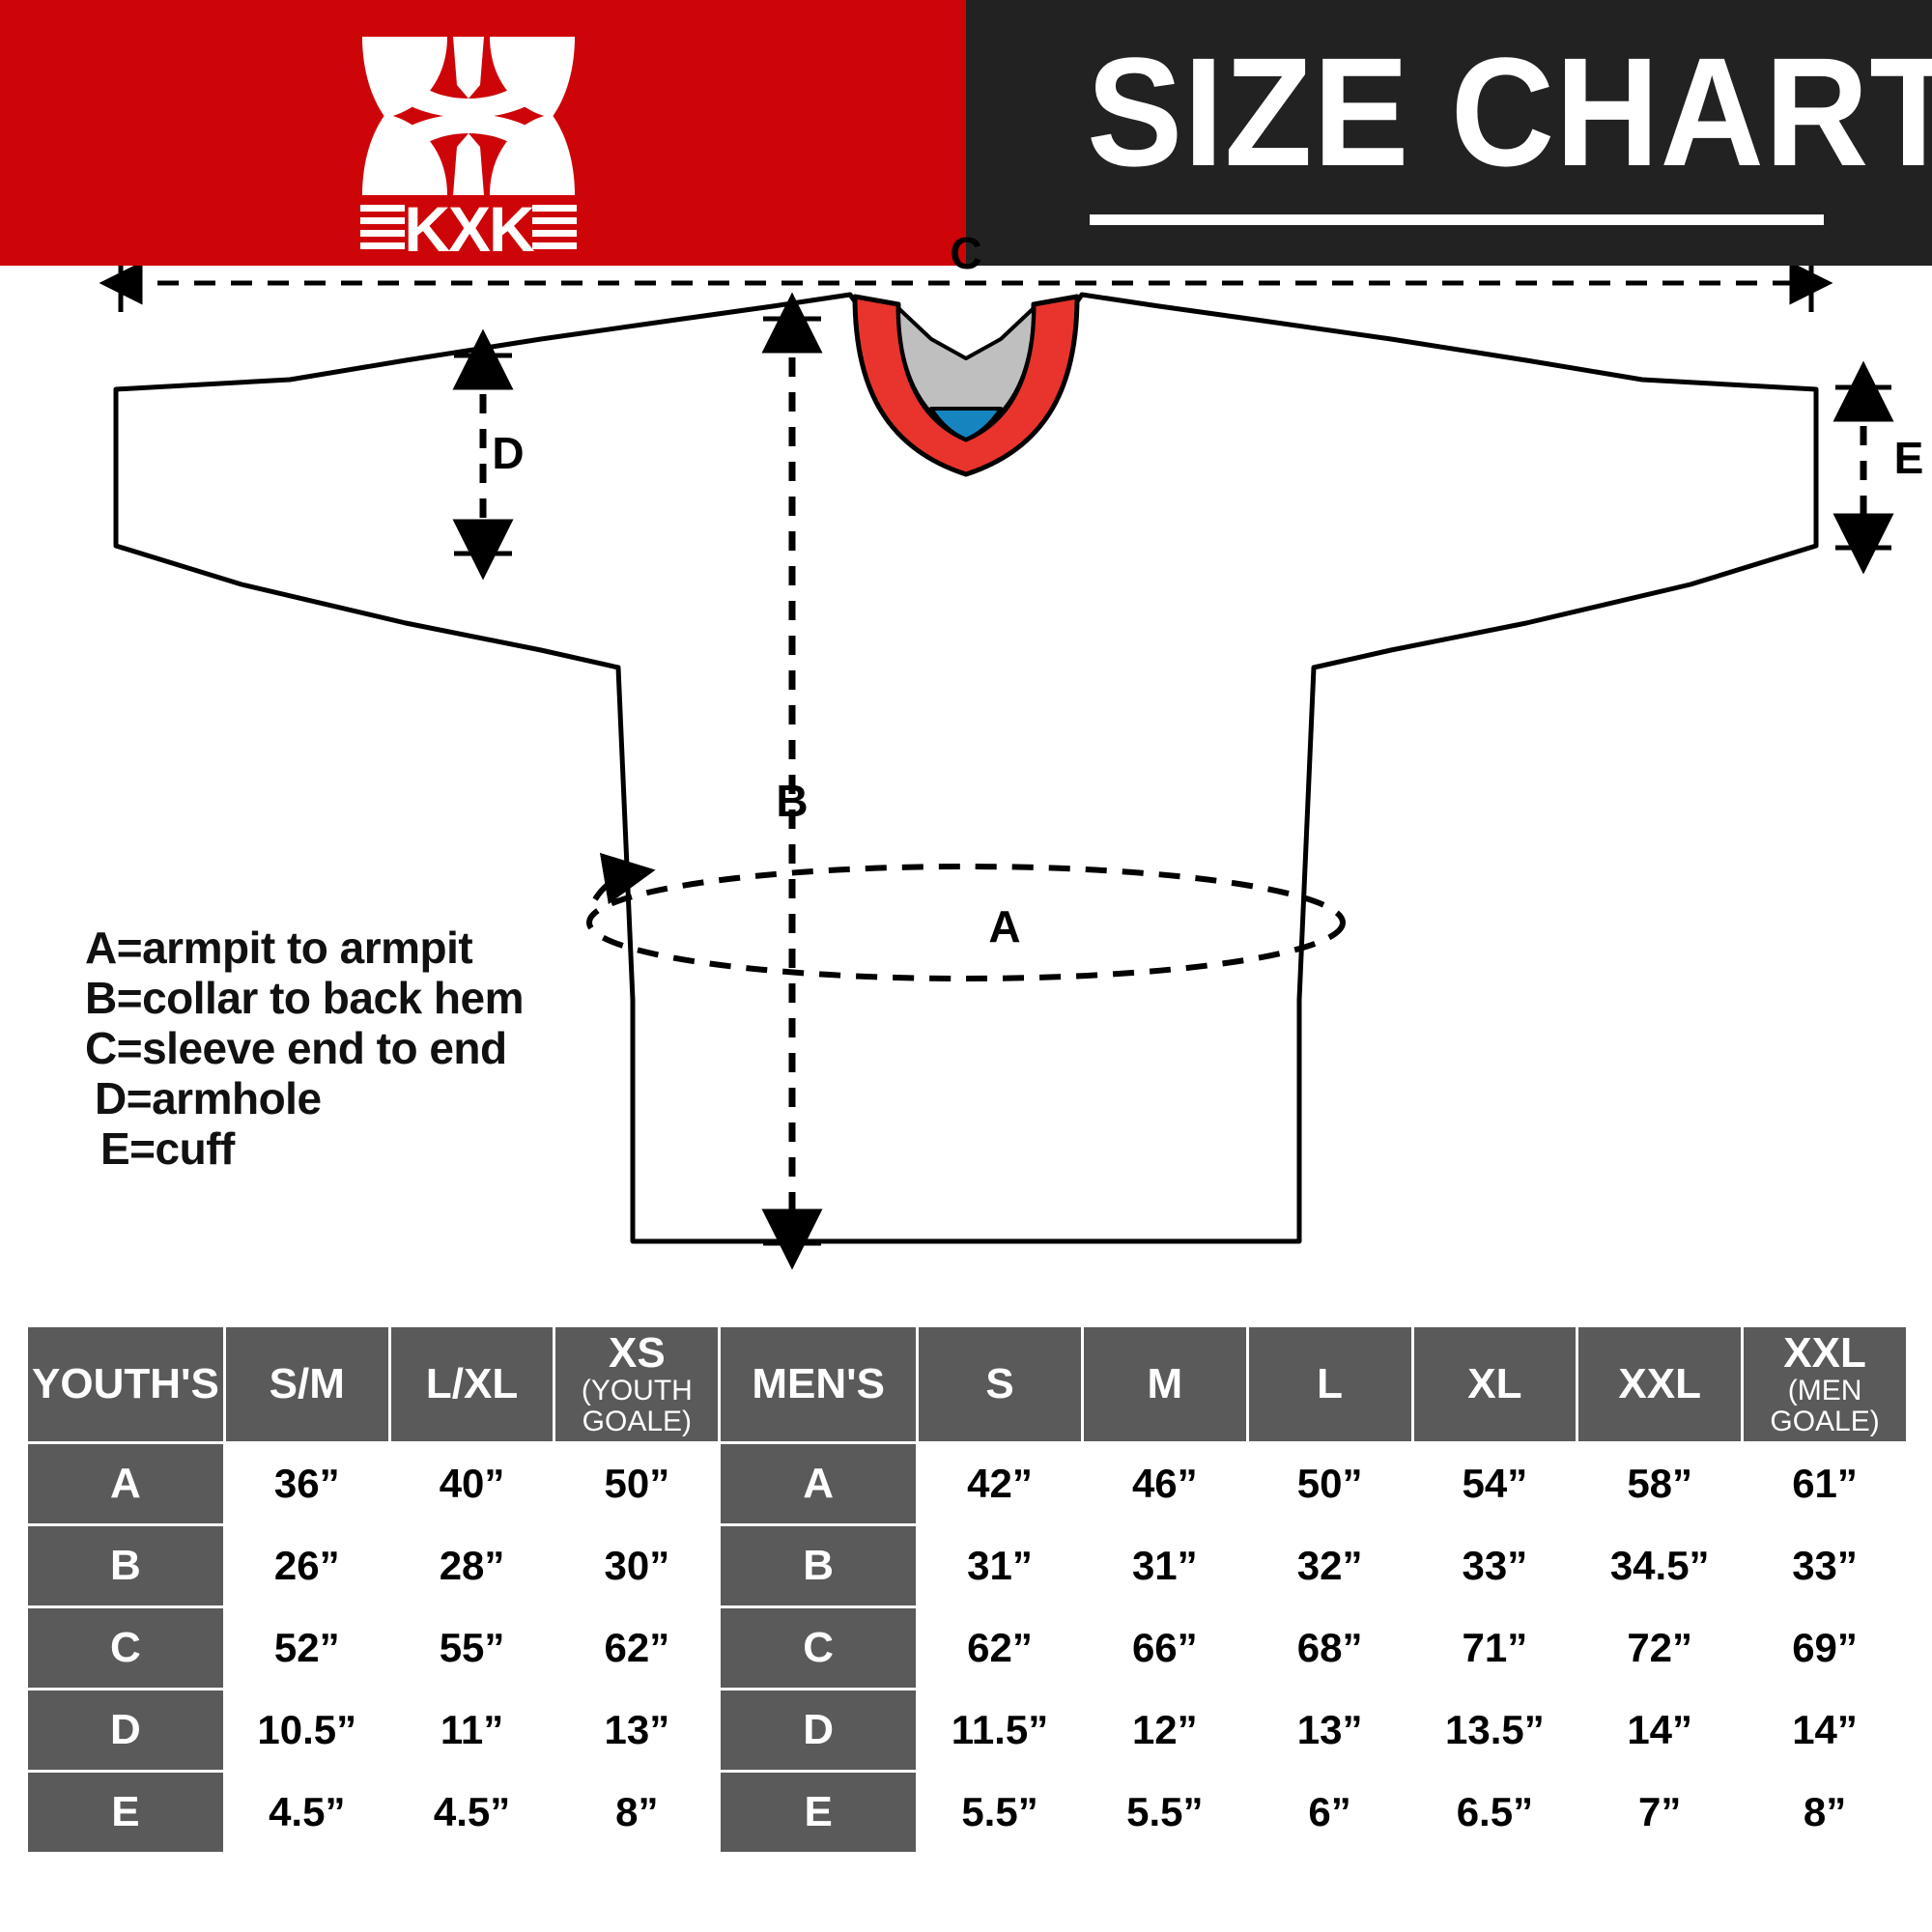  Describe the element at coordinates (1660, 1483) in the screenshot. I see `cell-mens-A-4: 58”` at that location.